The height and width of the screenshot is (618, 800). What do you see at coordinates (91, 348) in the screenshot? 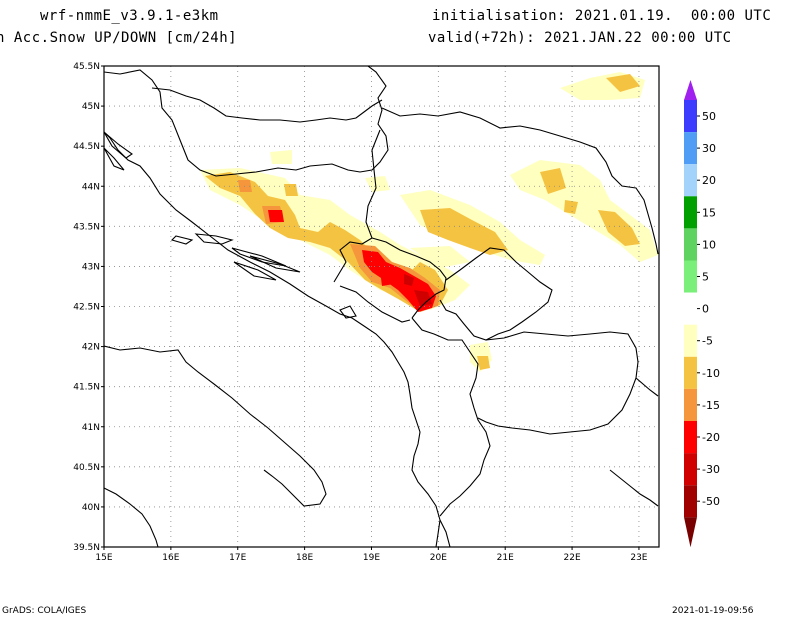
I see `lat-tick-label: 42N` at bounding box center [91, 348].